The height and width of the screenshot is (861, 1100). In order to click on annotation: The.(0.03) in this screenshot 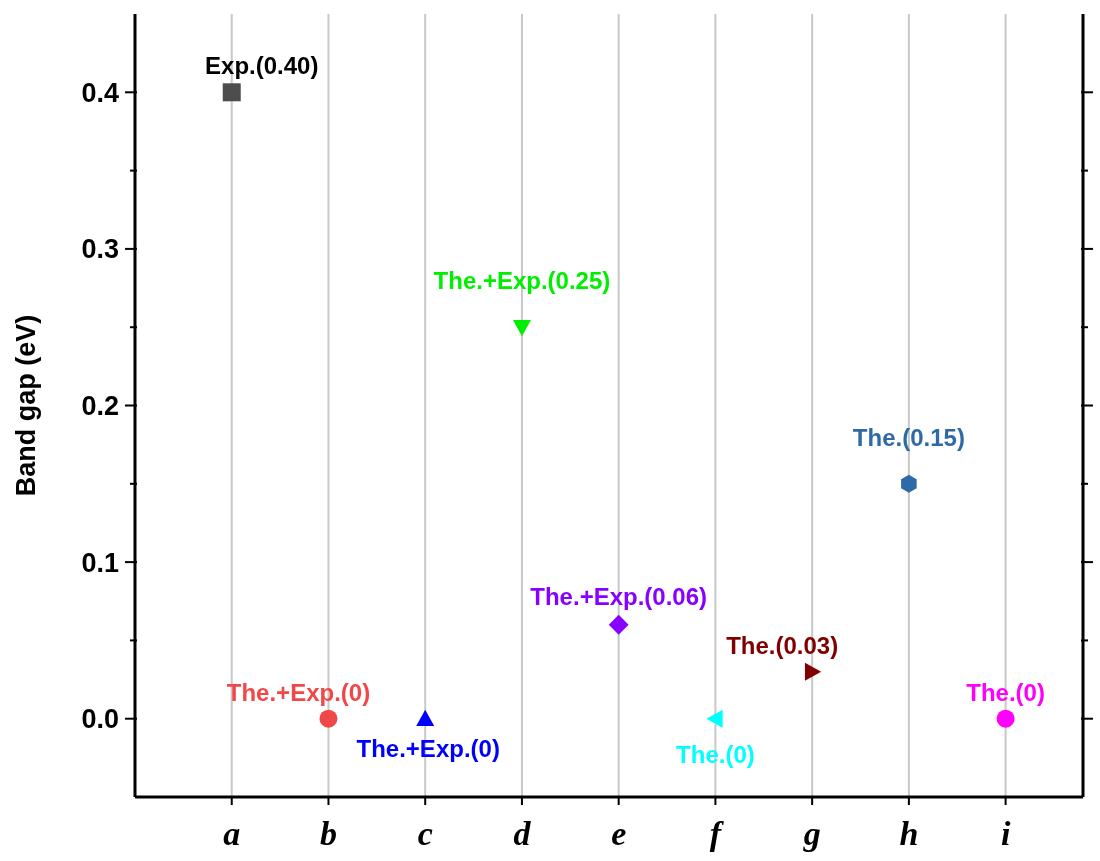, I will do `click(782, 645)`.